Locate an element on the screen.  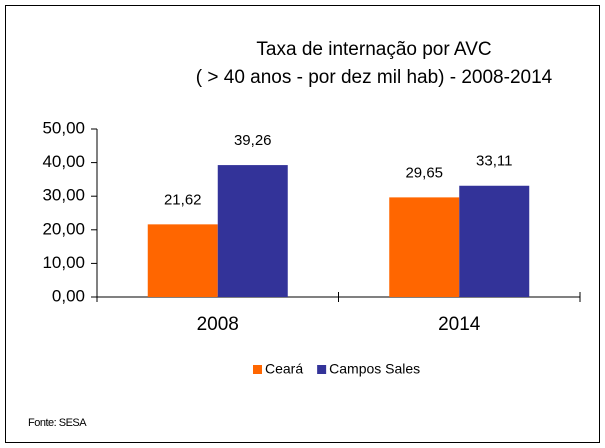
source-note: Fonte: SESA is located at coordinates (57, 423).